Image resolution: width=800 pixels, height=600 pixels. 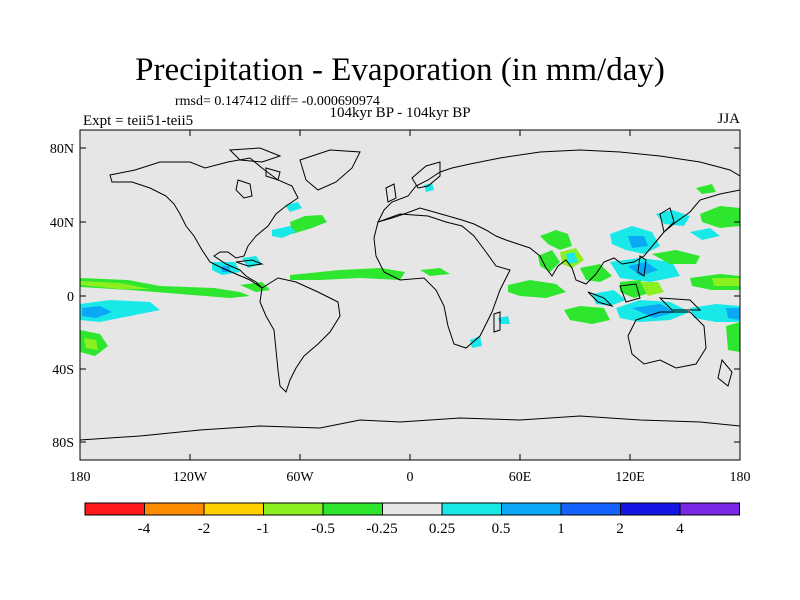 What do you see at coordinates (600, 299) in the screenshot?
I see `coast-sumatra` at bounding box center [600, 299].